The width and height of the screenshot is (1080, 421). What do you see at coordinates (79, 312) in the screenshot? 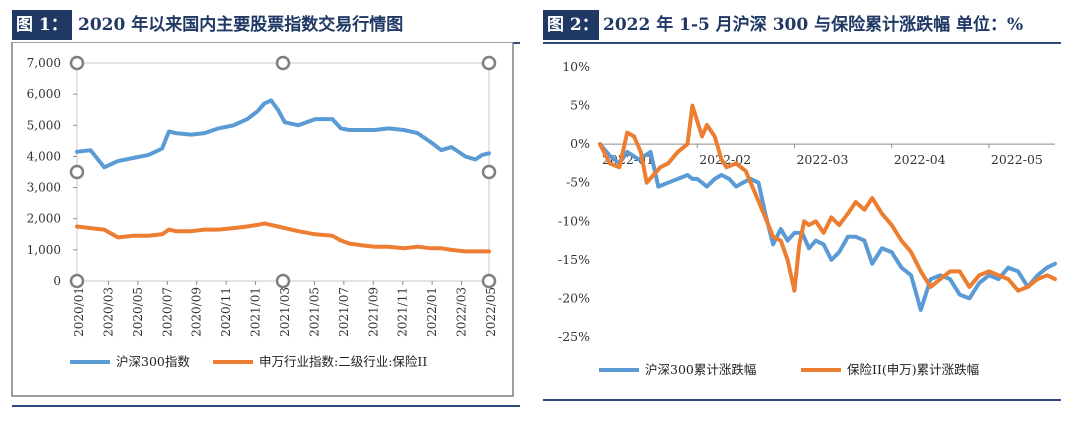
I see `chart1-x-tick-label: 2020/01` at bounding box center [79, 312].